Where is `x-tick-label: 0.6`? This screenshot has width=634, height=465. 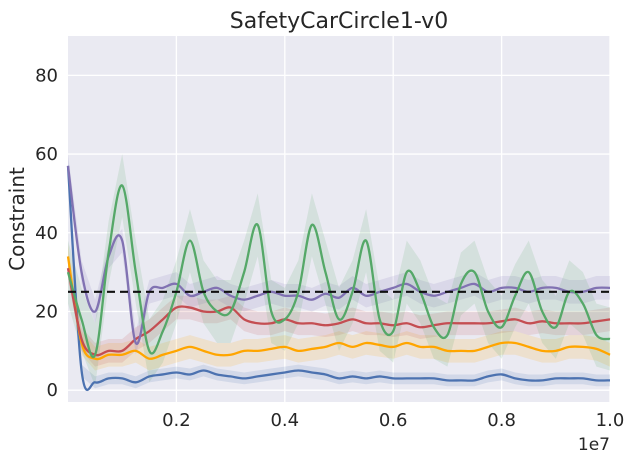 x-tick-label: 0.6 is located at coordinates (393, 420).